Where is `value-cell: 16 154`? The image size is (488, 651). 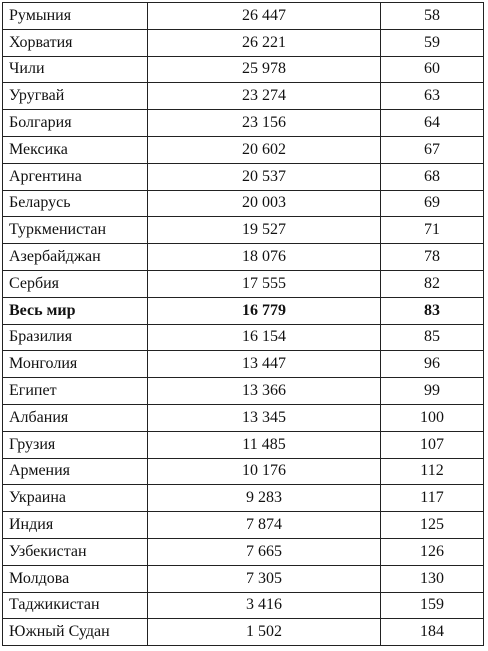 value-cell: 16 154 is located at coordinates (264, 337).